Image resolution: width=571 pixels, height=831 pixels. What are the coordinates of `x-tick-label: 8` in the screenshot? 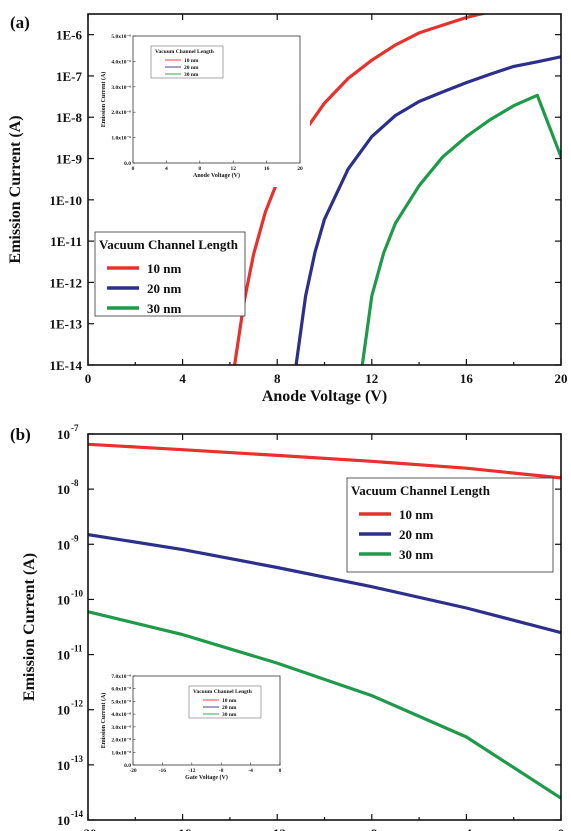 It's located at (277, 378).